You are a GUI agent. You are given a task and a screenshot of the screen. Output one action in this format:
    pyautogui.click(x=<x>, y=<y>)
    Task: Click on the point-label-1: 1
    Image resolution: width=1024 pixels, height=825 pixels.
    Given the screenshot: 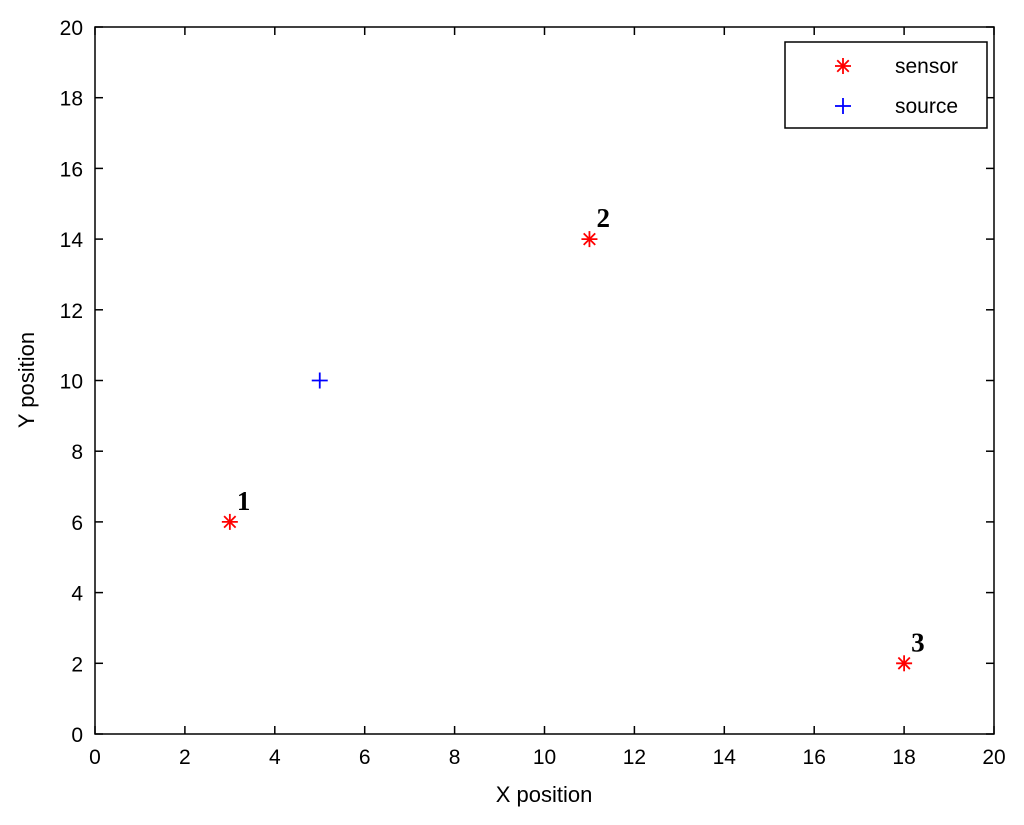 What is the action you would take?
    pyautogui.click(x=244, y=501)
    